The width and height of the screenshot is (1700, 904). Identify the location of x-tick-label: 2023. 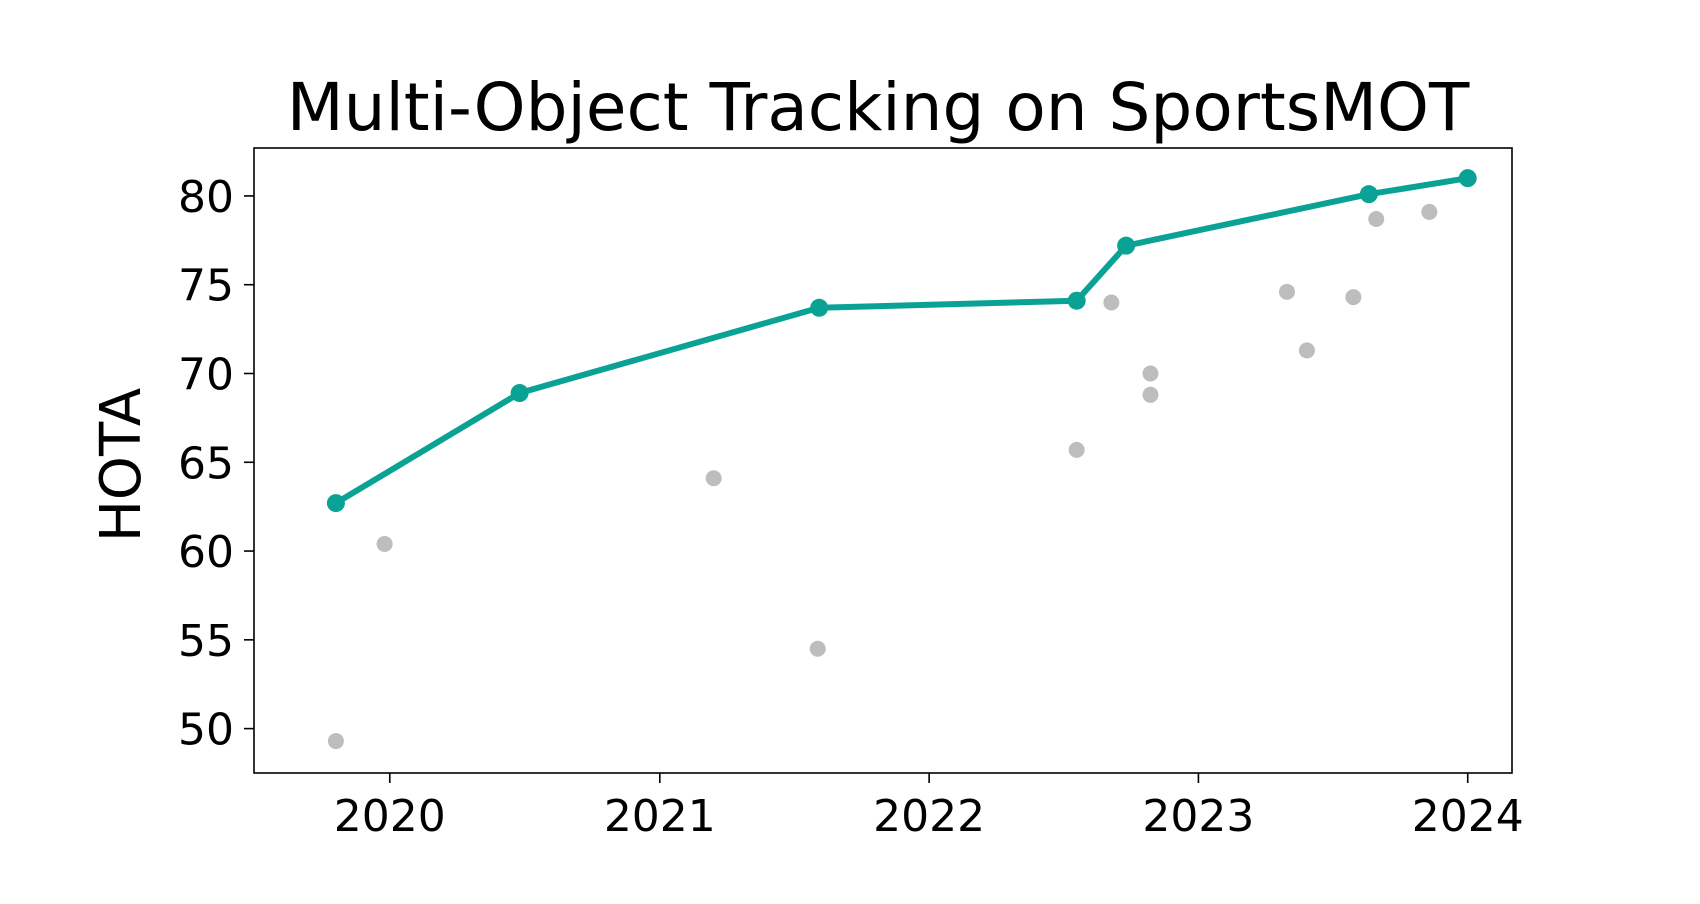
(1198, 816).